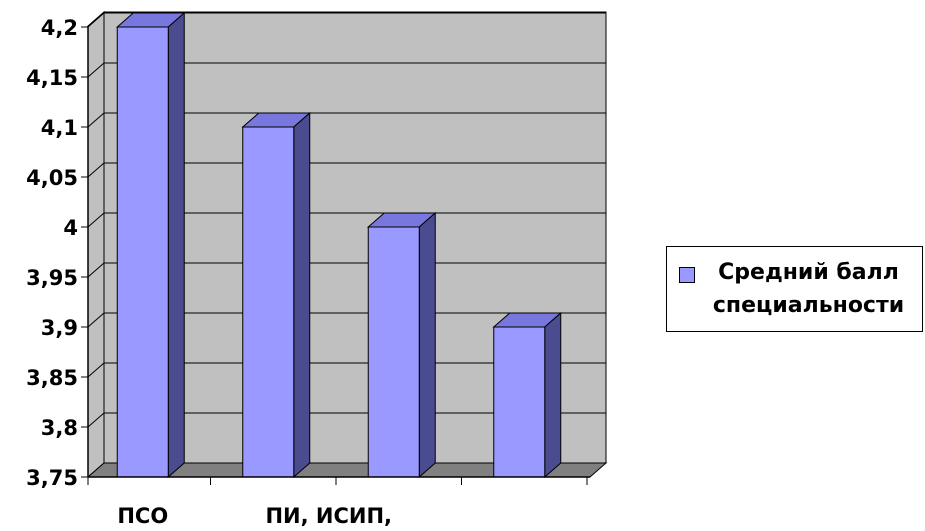 The width and height of the screenshot is (925, 531). What do you see at coordinates (52, 78) in the screenshot?
I see `y-tick-label: 4,15` at bounding box center [52, 78].